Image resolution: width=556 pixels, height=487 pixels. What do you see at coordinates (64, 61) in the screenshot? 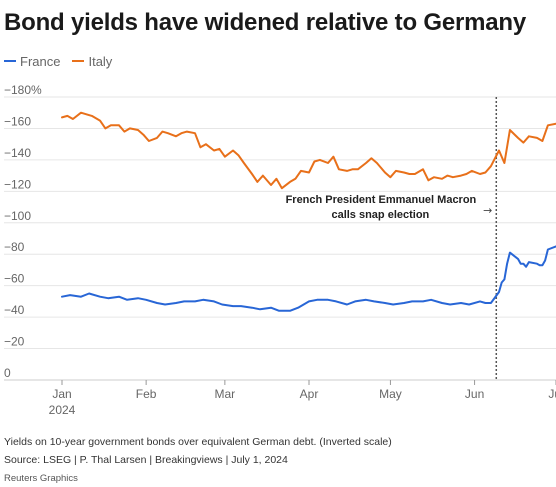
I see `chart-legend: France Italy` at bounding box center [64, 61].